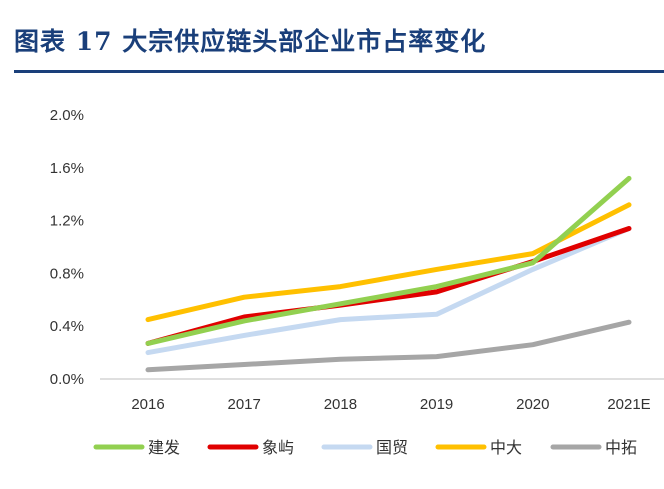 The image size is (664, 489). I want to click on x-tick-label: 2019, so click(436, 404).